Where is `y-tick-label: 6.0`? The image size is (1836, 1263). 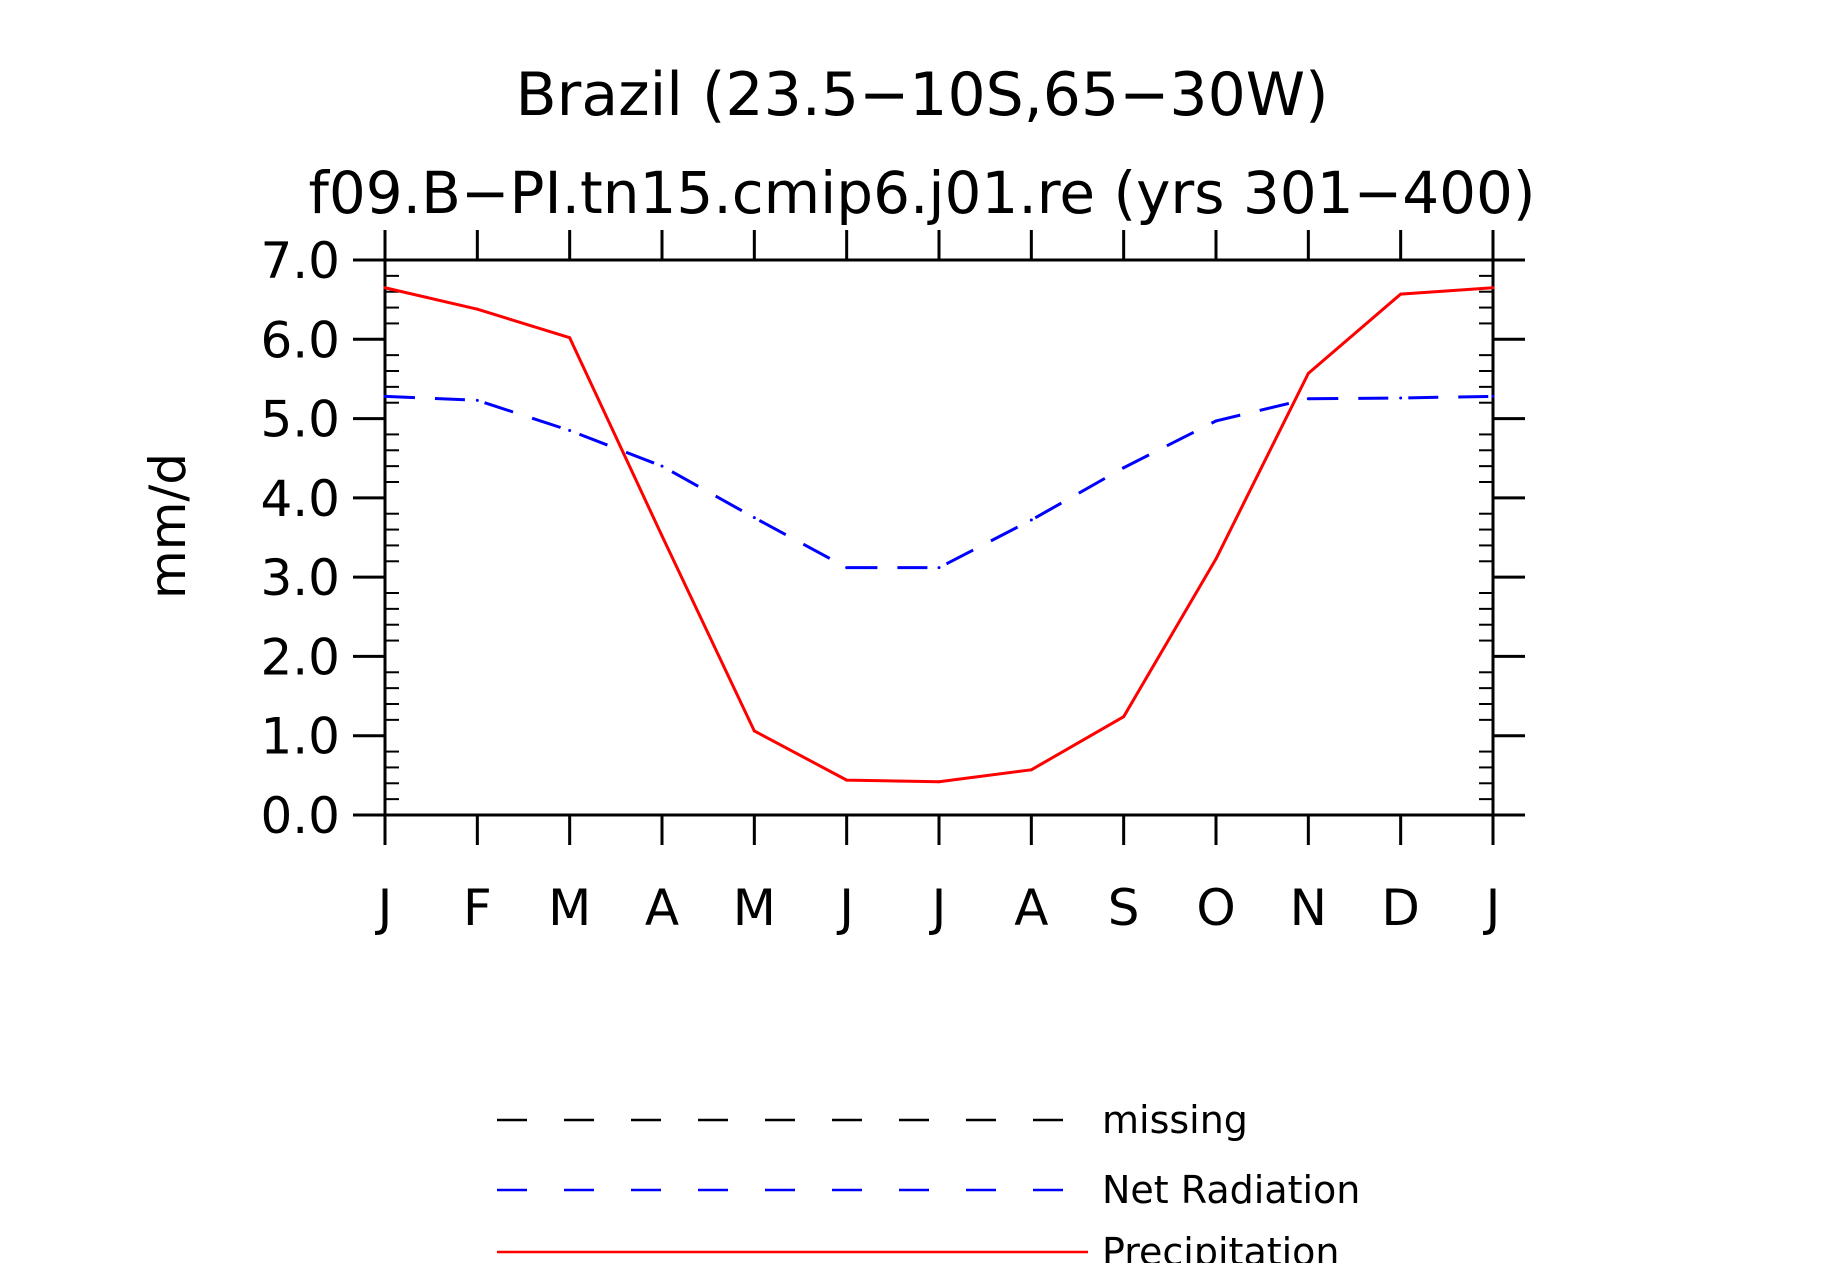
y-tick-label: 6.0 is located at coordinates (300, 340).